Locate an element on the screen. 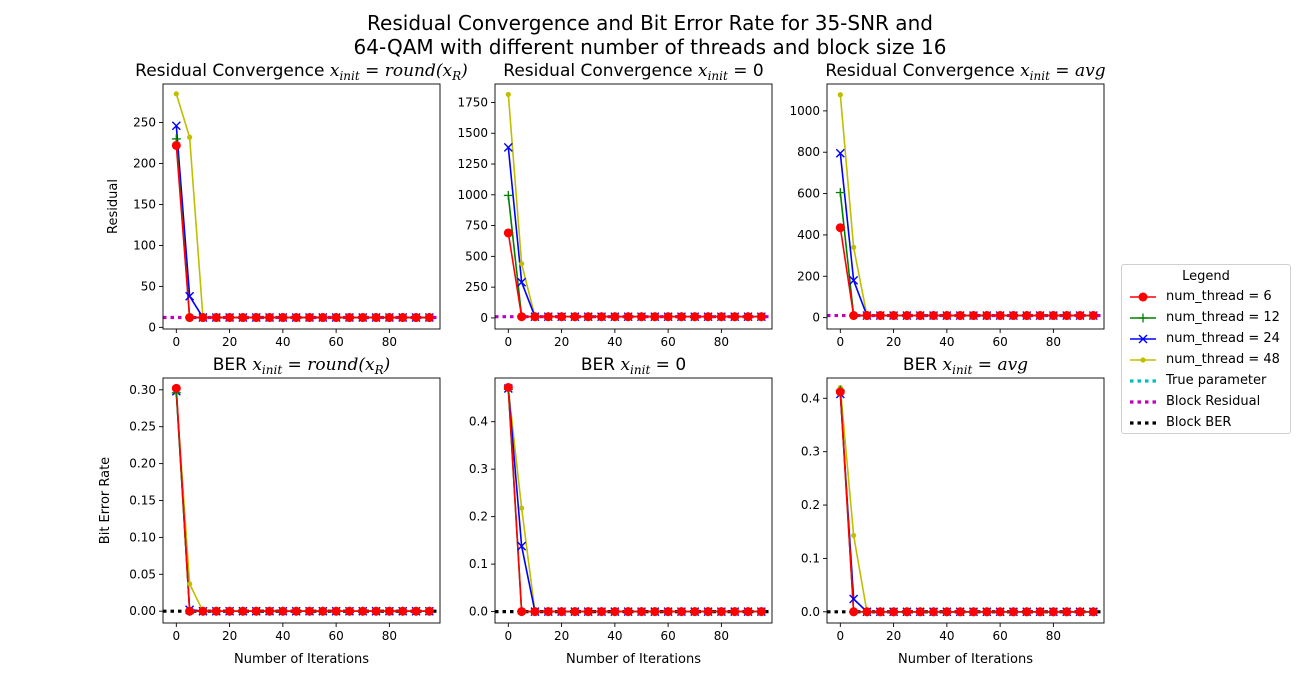 This screenshot has height=700, width=1300. y-tick-label: 0.30 is located at coordinates (142, 390).